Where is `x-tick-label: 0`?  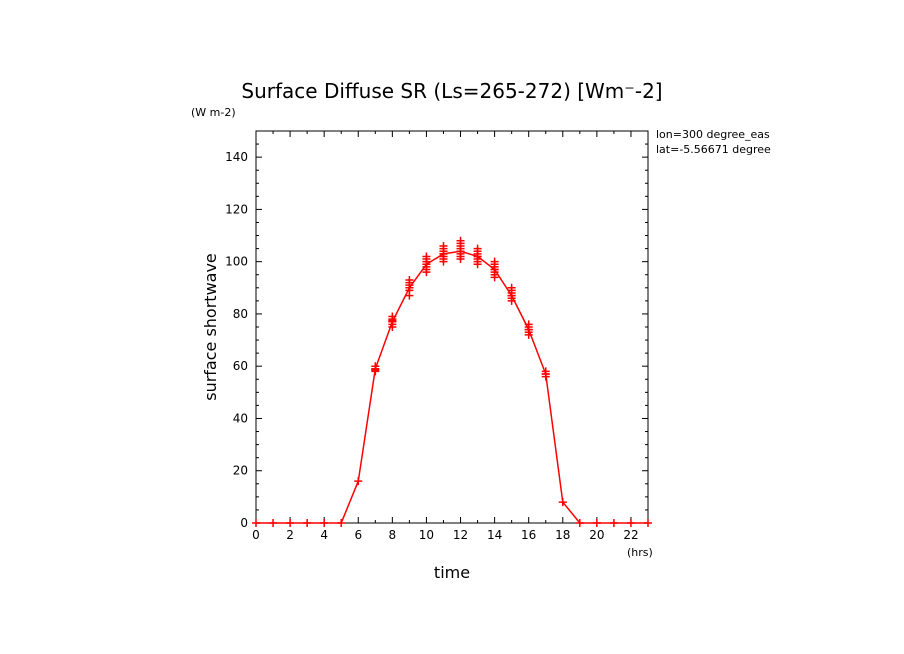
x-tick-label: 0 is located at coordinates (256, 535).